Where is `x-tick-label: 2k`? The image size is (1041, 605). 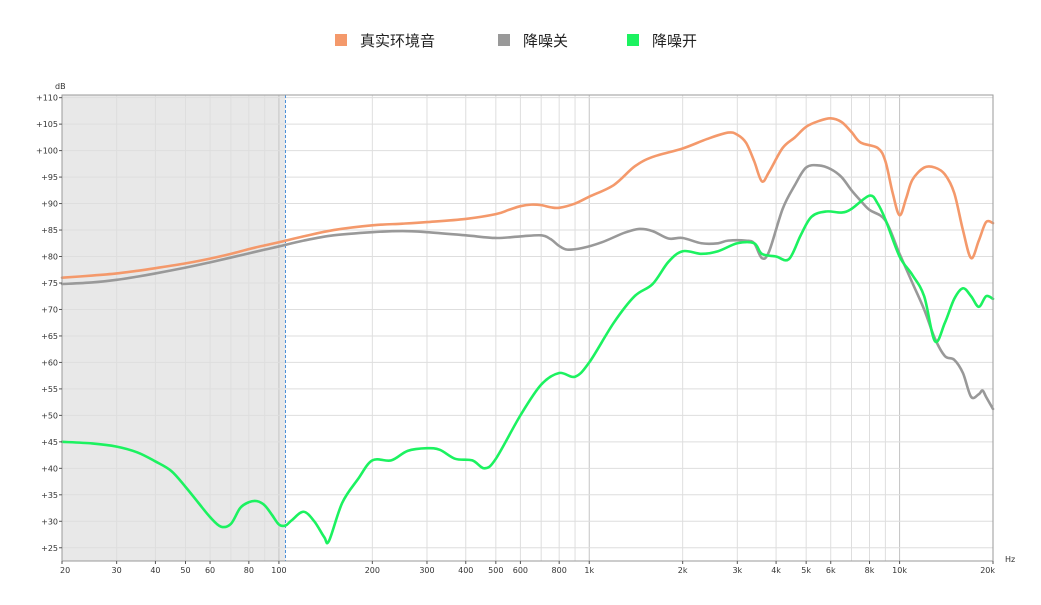 x-tick-label: 2k is located at coordinates (683, 570).